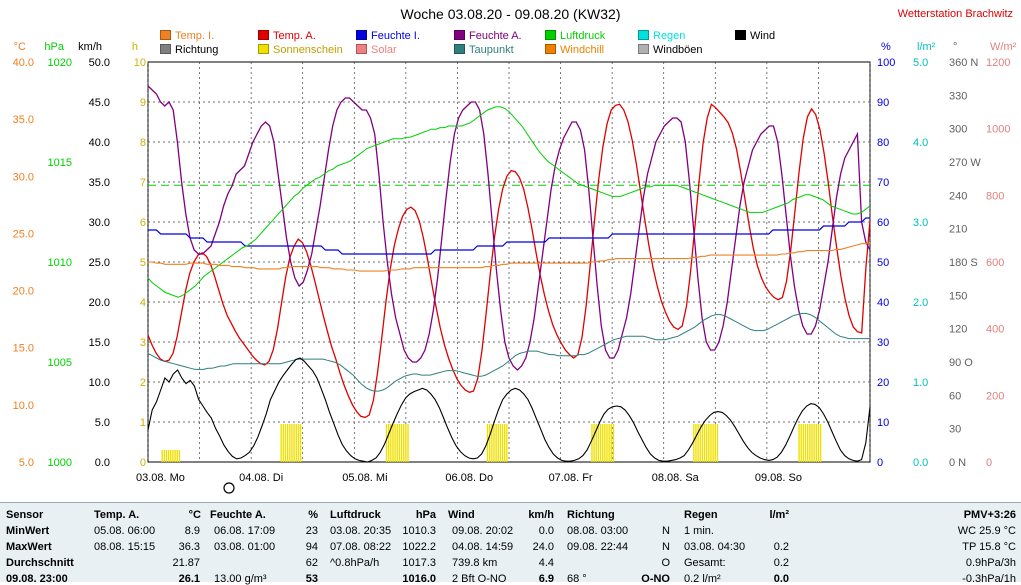  I want to click on chart-title: Woche 03.08.20 - 09.08.20 (KW32), so click(510, 14).